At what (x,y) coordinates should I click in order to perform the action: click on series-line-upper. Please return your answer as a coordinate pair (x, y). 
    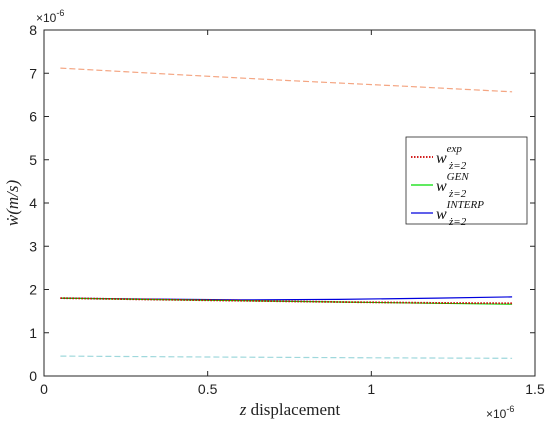
    Looking at the image, I should click on (286, 80).